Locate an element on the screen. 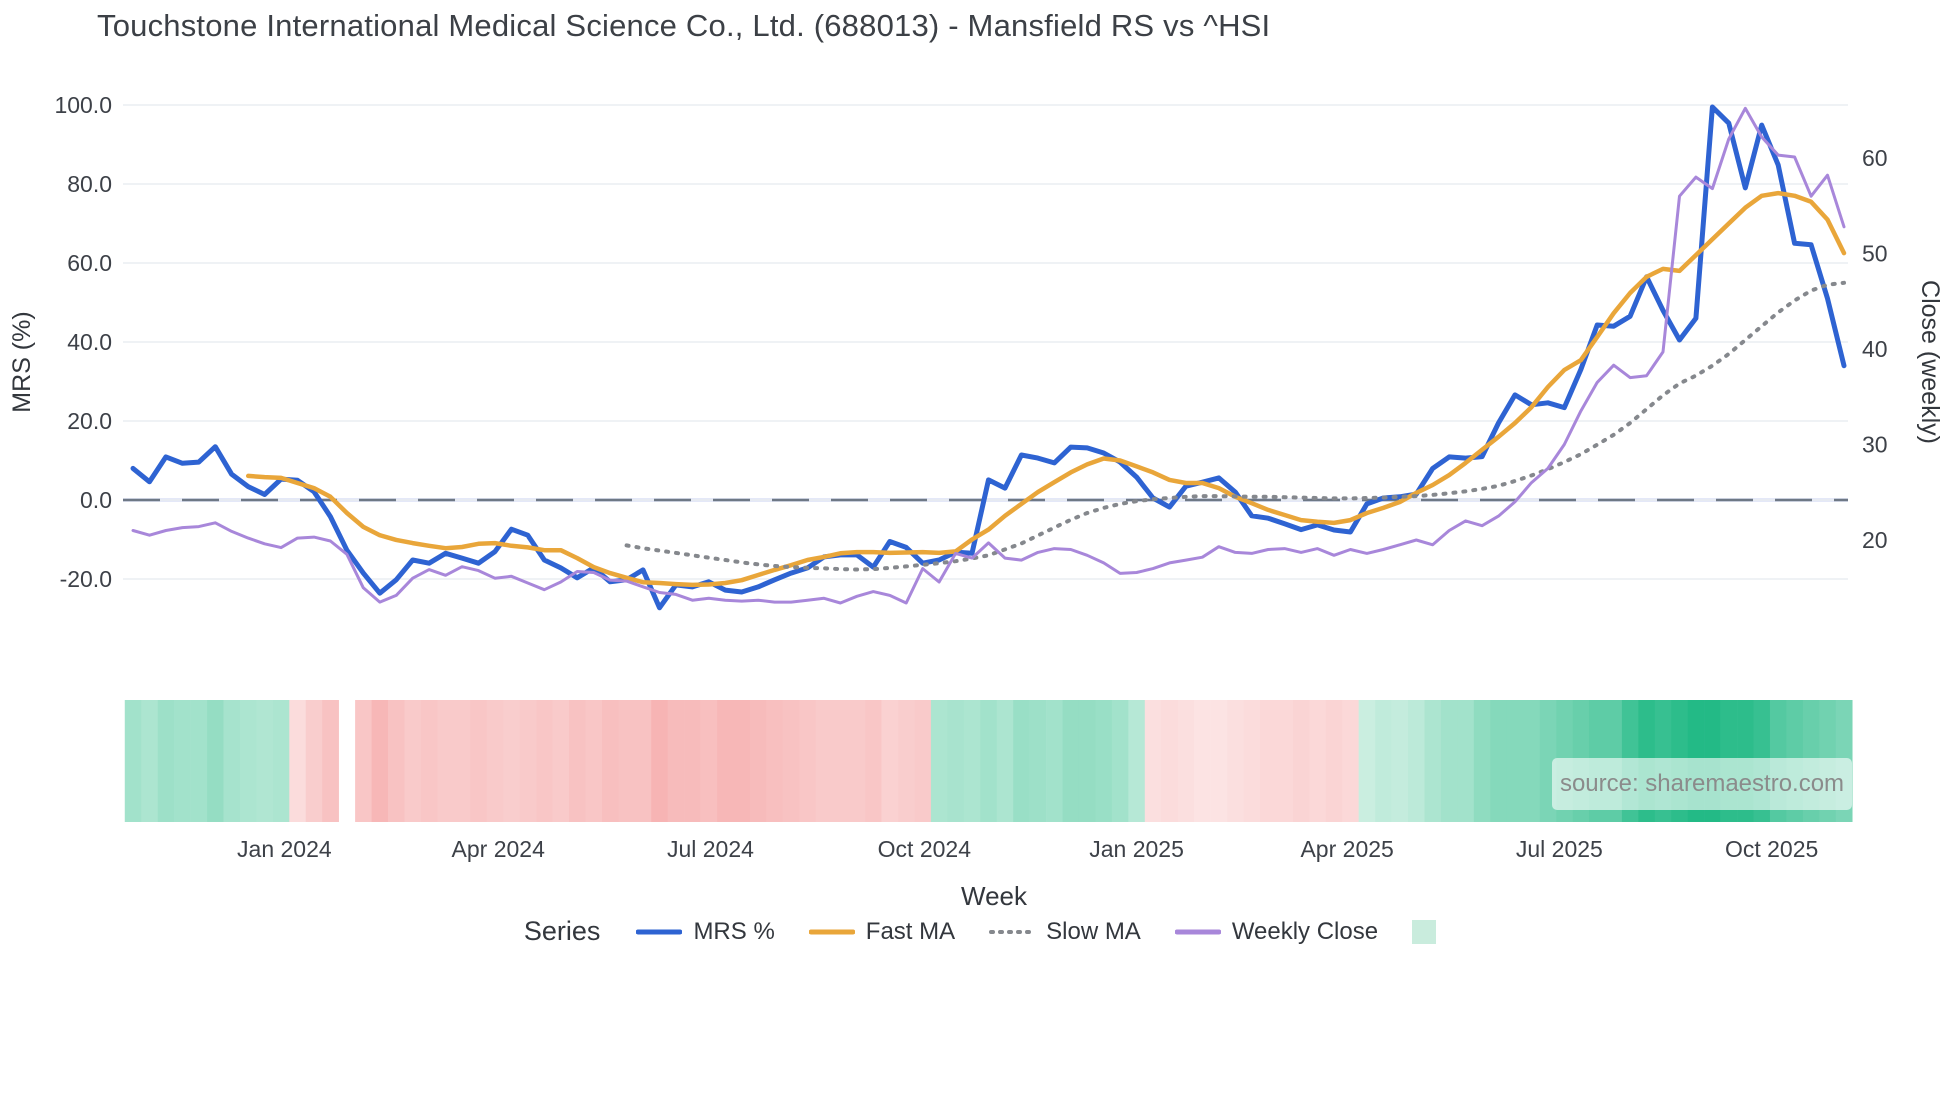 The image size is (1960, 1102). x-axis-title: Week is located at coordinates (994, 896).